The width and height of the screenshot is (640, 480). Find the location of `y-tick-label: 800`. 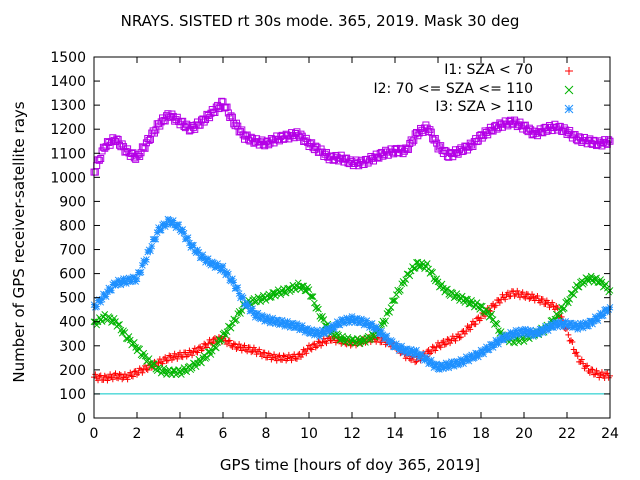

y-tick-label: 800 is located at coordinates (72, 226).